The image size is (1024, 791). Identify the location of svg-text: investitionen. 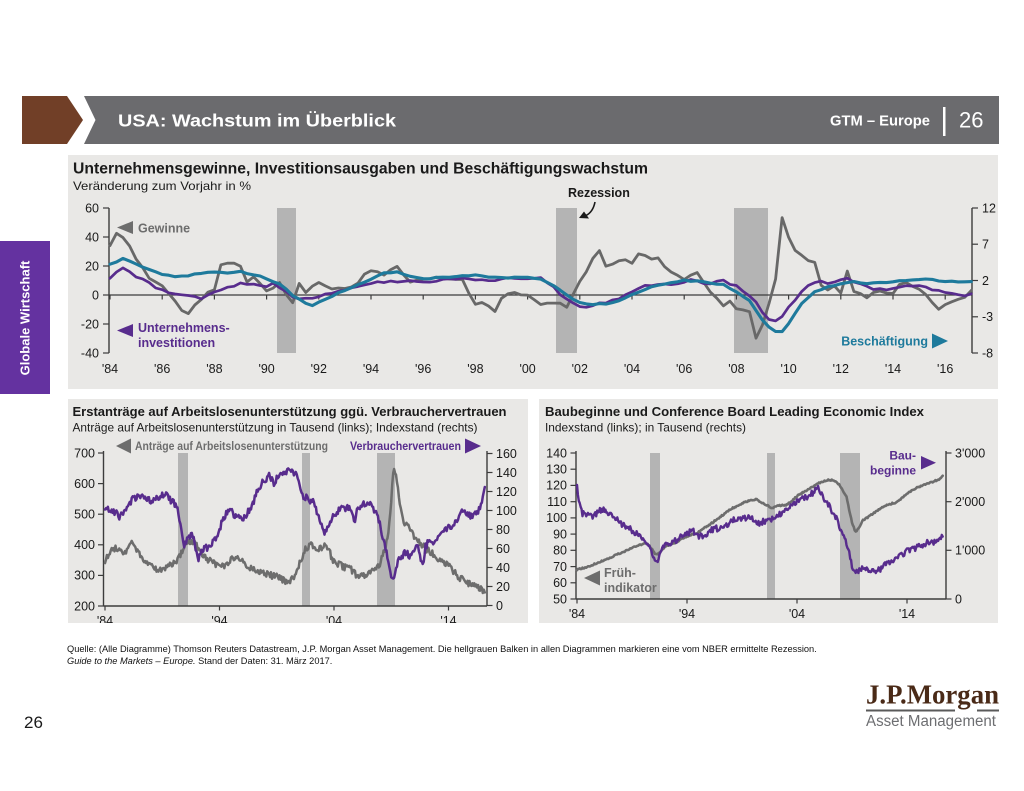
(176, 343).